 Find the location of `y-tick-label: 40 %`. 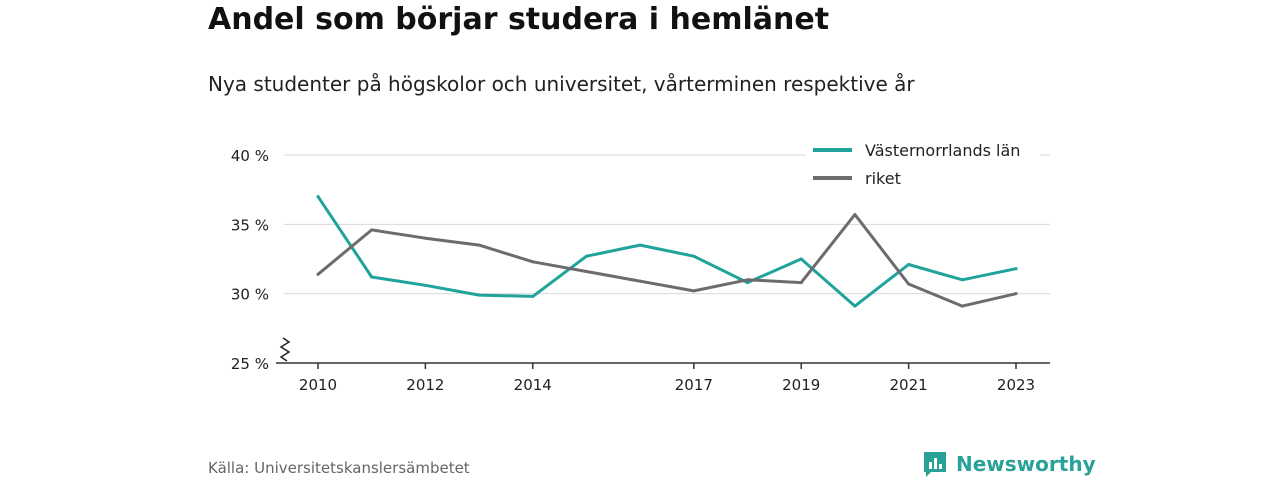

y-tick-label: 40 % is located at coordinates (250, 156).